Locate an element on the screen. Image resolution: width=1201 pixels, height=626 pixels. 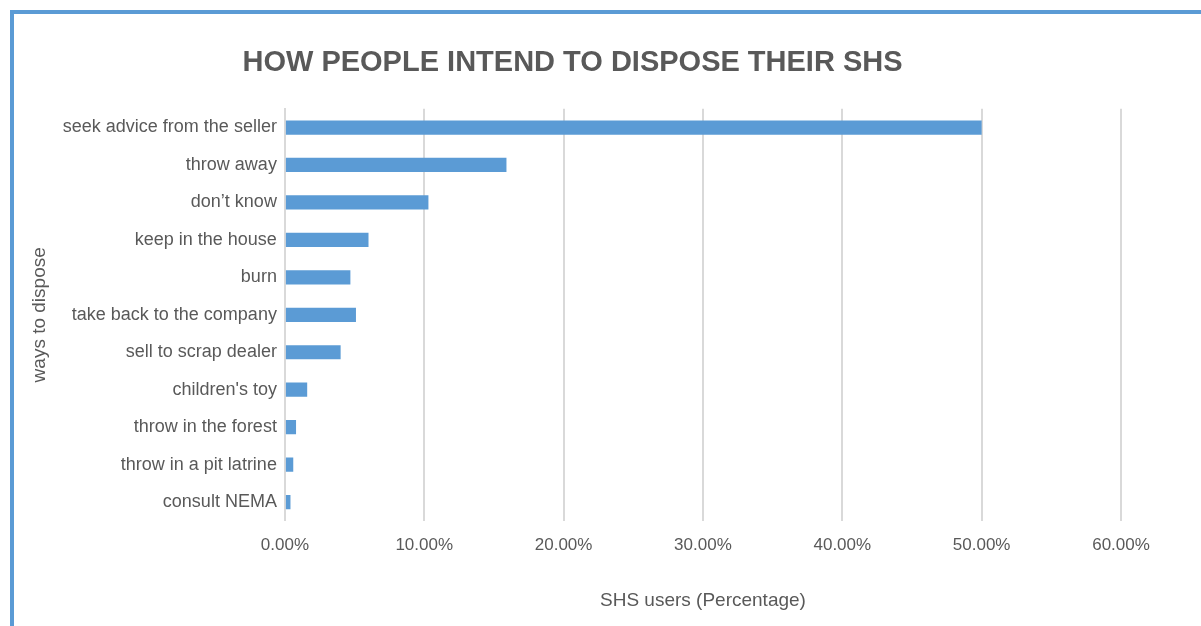
x-tick-label: 30.00% is located at coordinates (703, 544).